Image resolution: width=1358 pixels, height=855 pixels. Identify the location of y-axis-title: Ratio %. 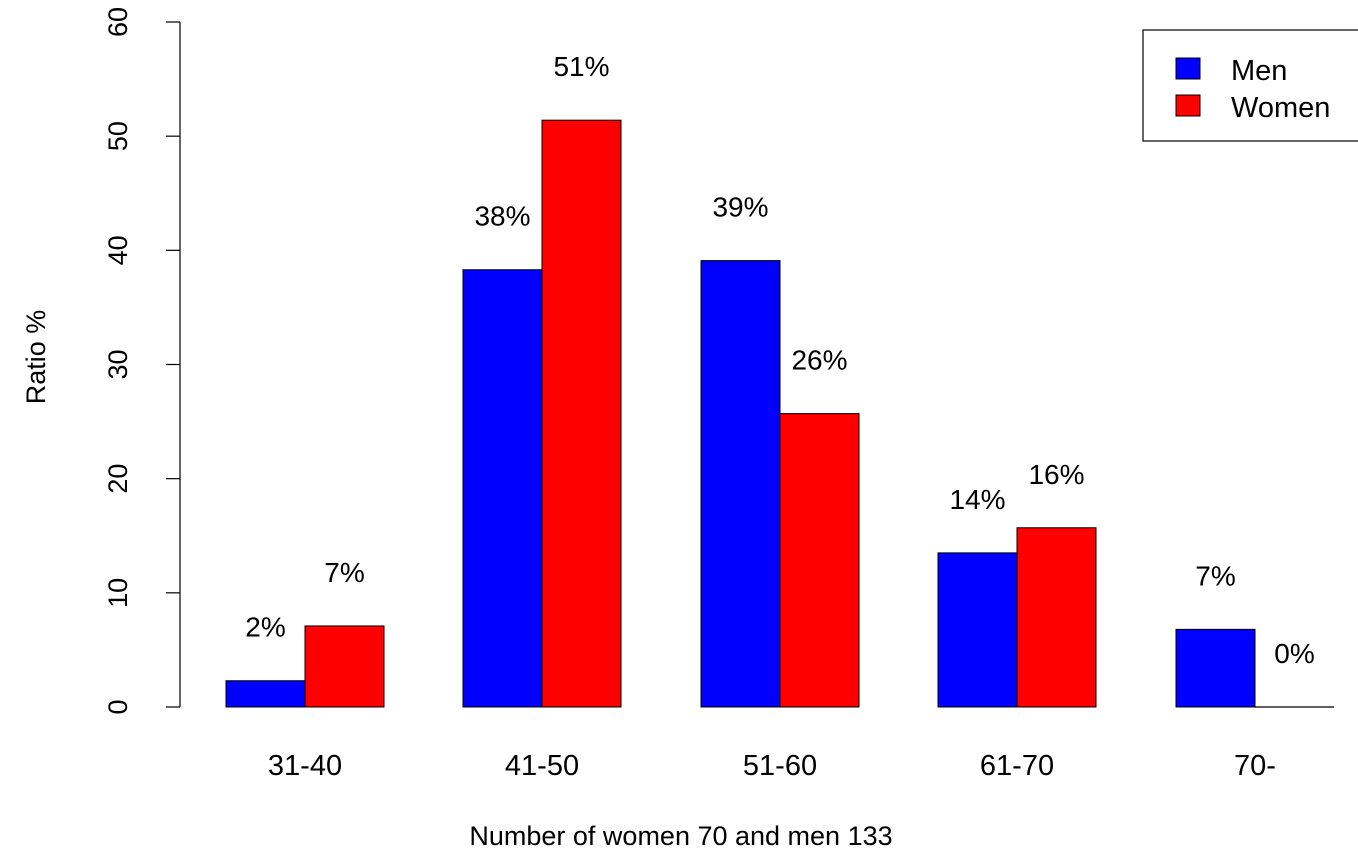
(36, 357).